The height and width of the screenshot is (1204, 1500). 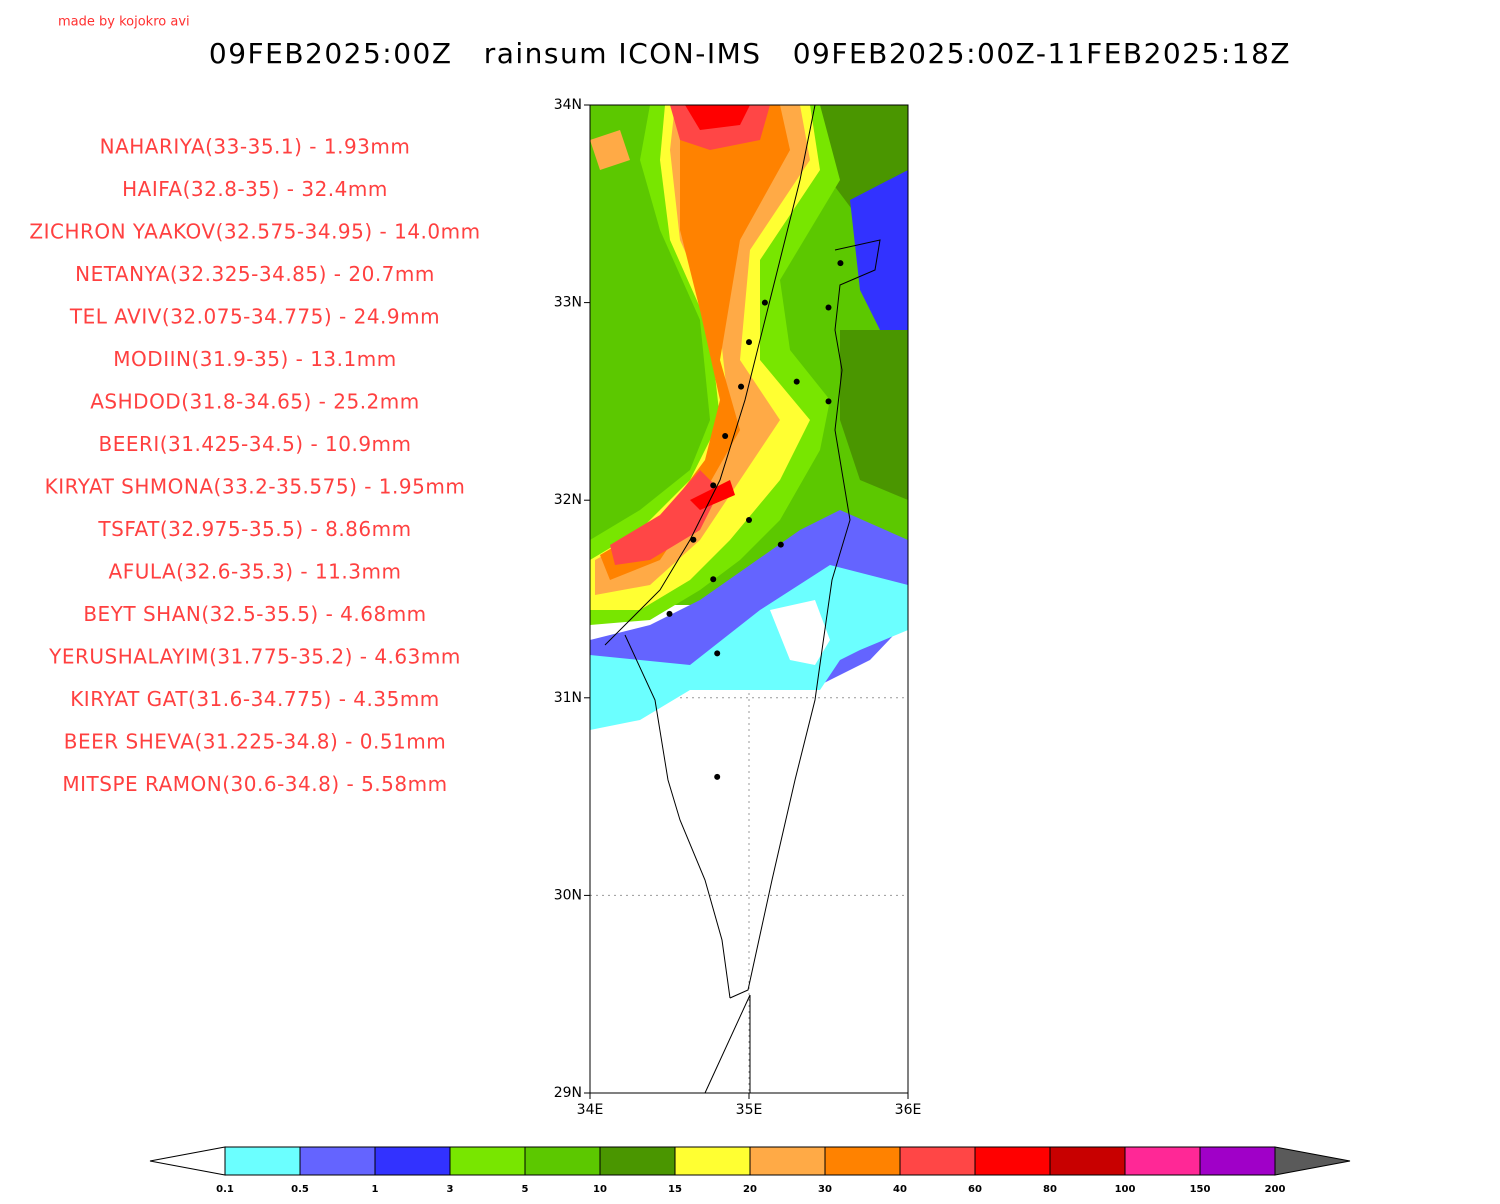 What do you see at coordinates (254, 317) in the screenshot?
I see `station-label: TEL AVIV(32.075-34.775) - 24.9mm` at bounding box center [254, 317].